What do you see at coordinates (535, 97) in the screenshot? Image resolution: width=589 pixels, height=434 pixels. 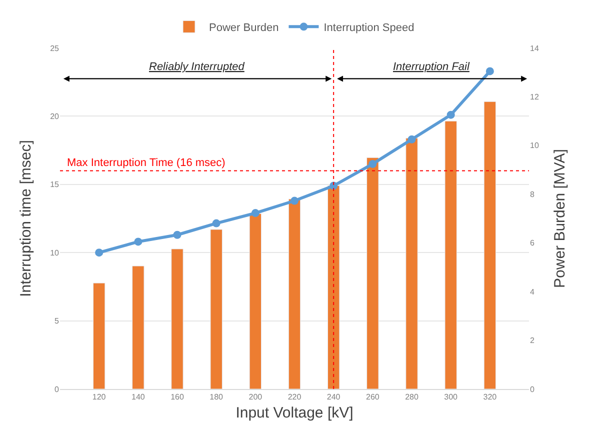 I see `y2-tick-label: 12` at bounding box center [535, 97].